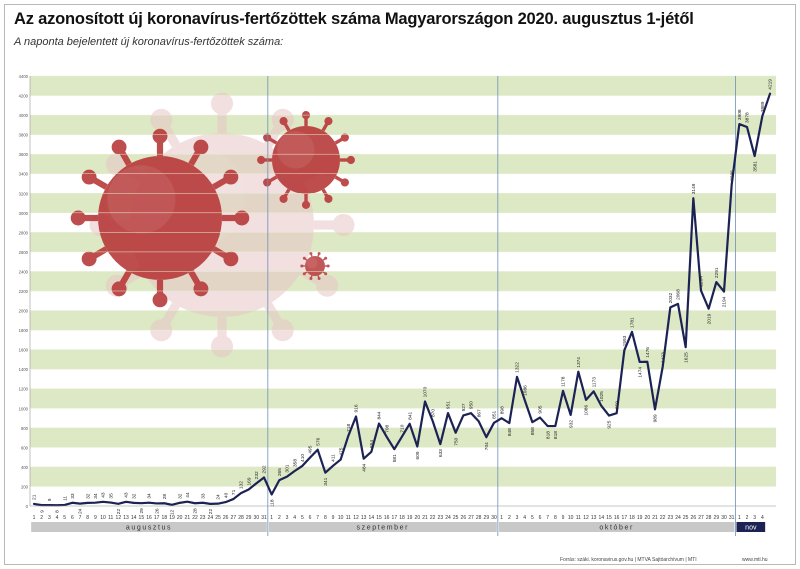 This screenshot has width=800, height=569. I want to click on data-label: 34, so click(150, 496).